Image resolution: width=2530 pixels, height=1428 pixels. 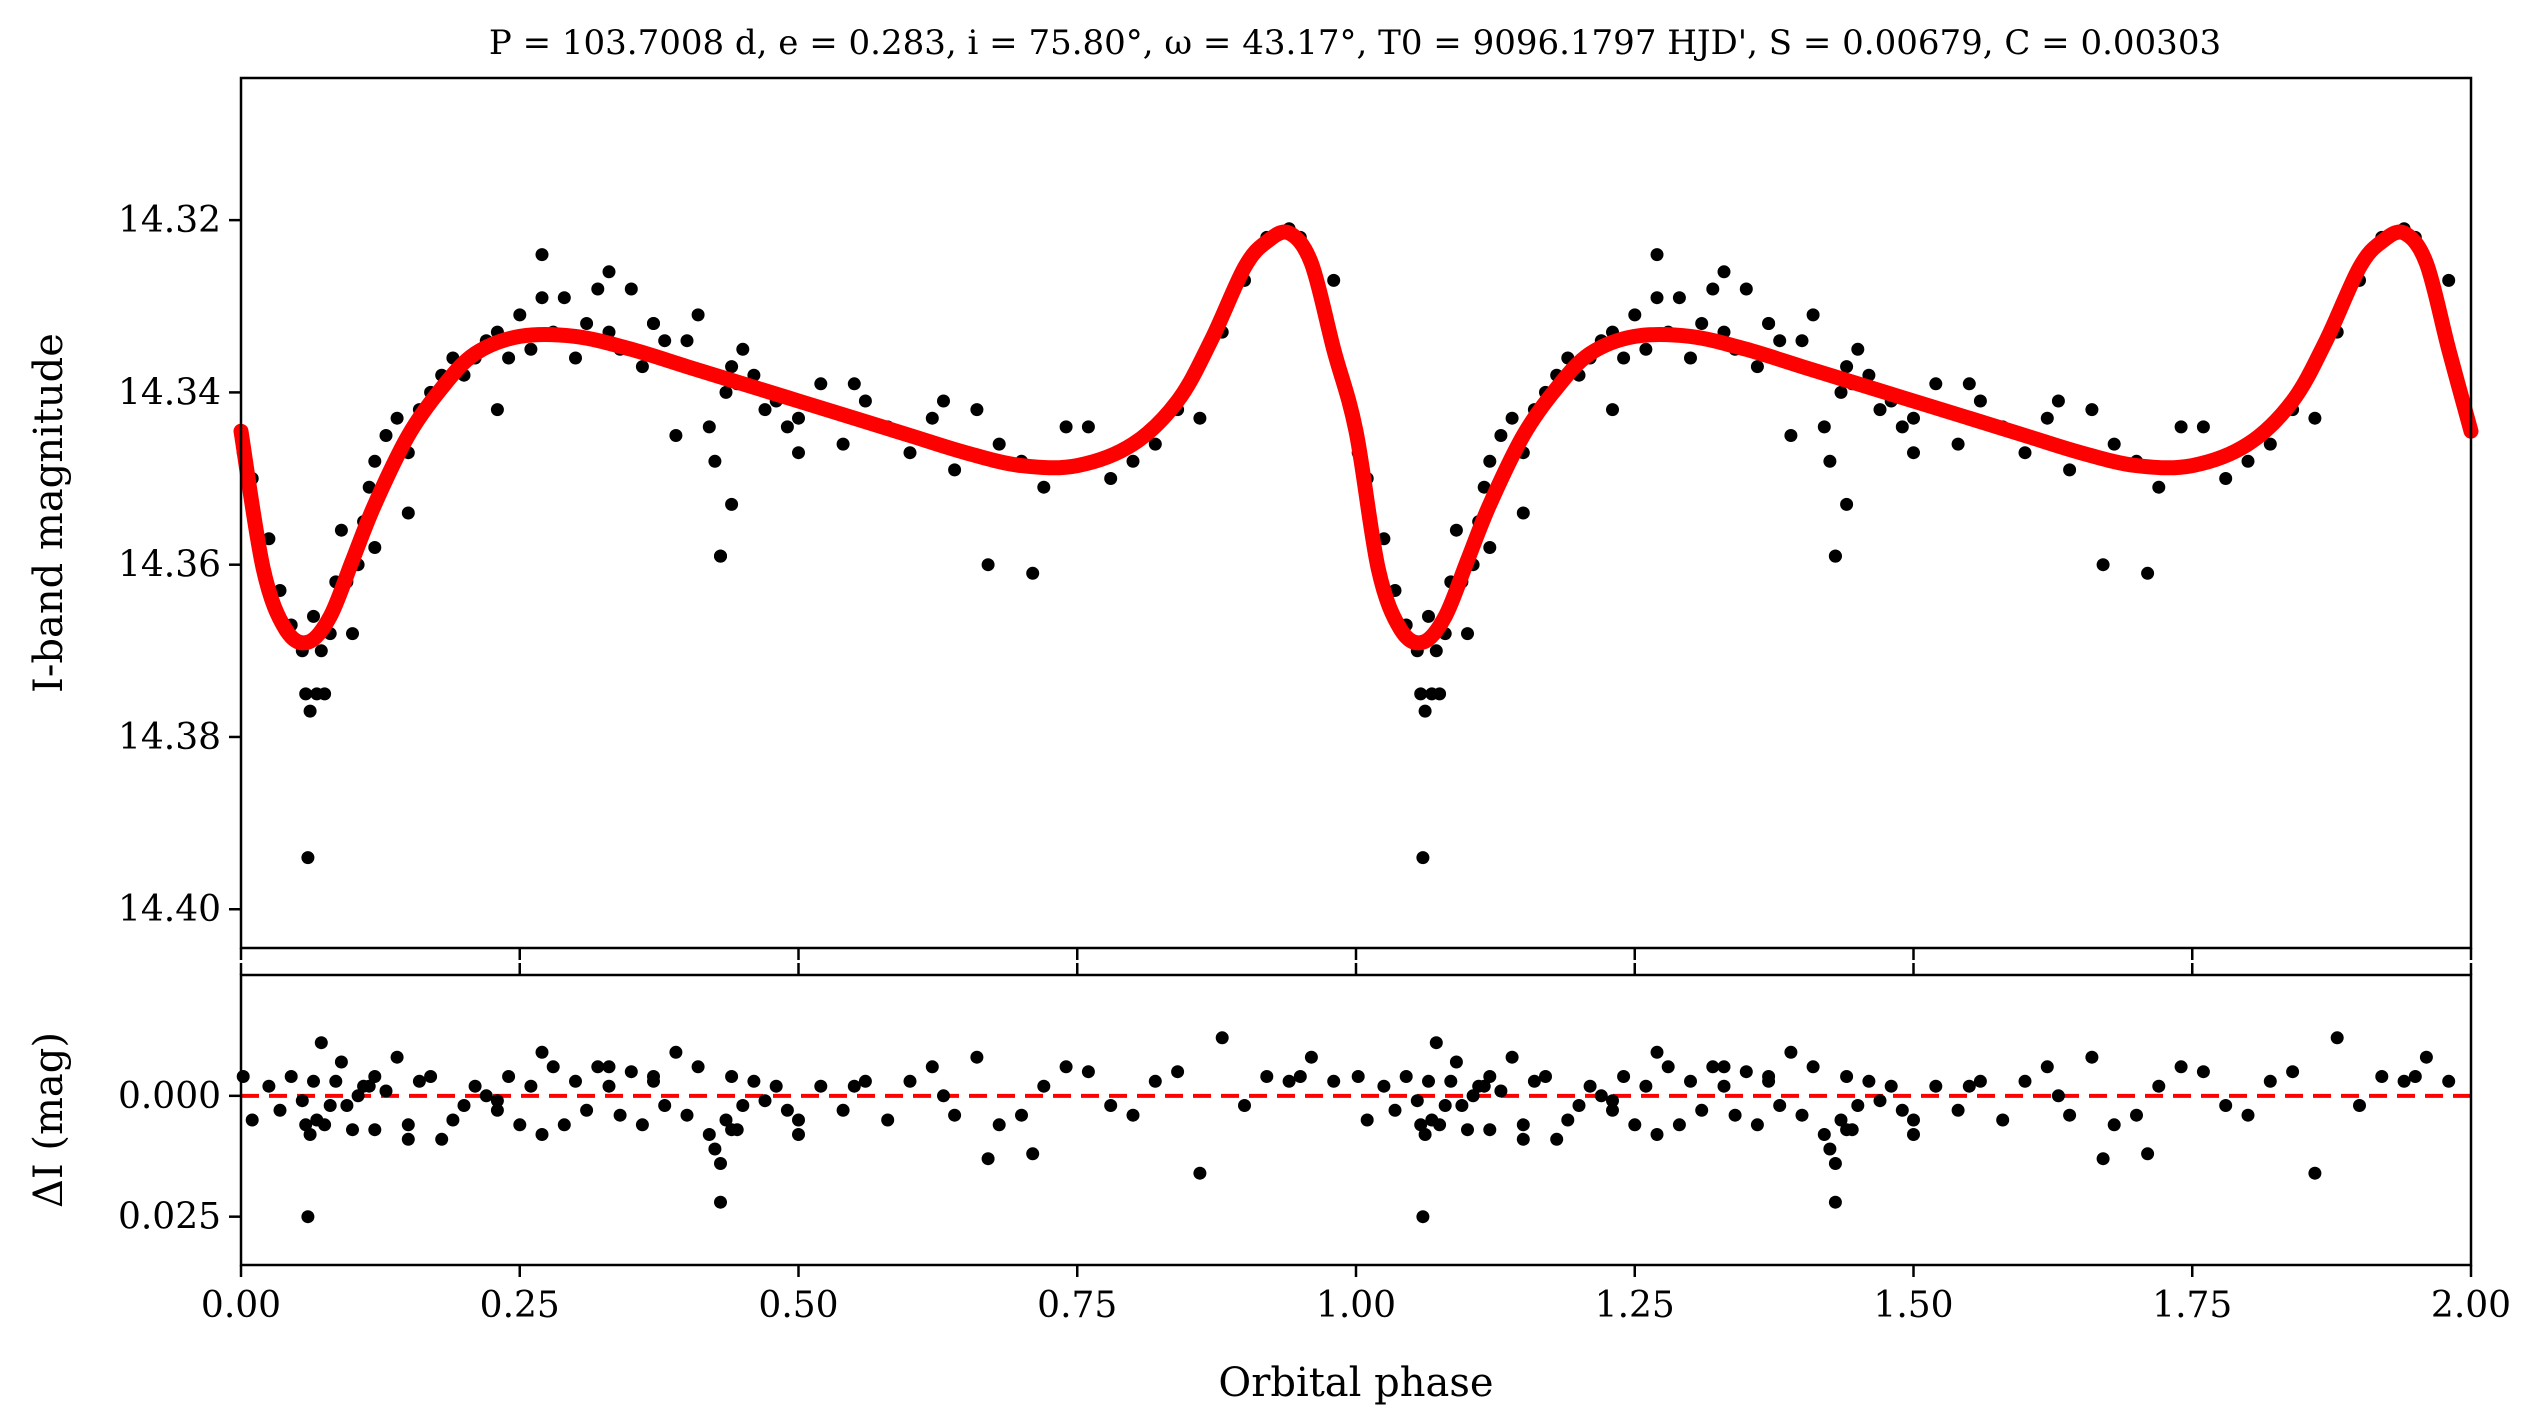 I want to click on bottom-y-ticks: 0.000 0.025, so click(x=179, y=1157).